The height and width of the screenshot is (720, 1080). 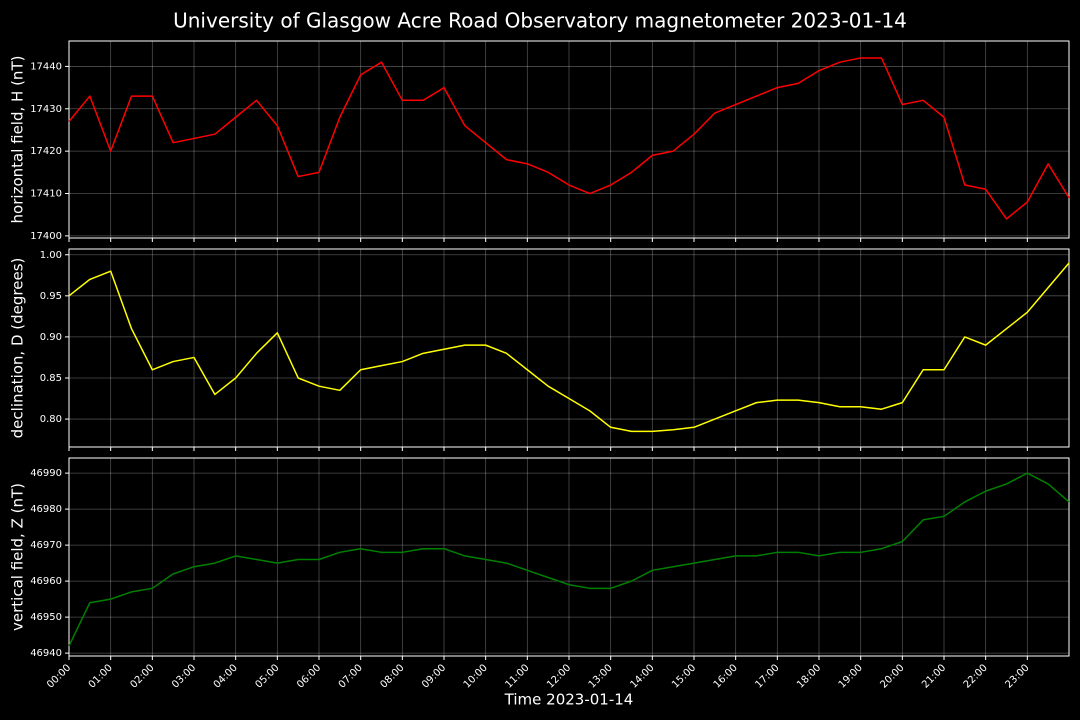 What do you see at coordinates (18, 557) in the screenshot?
I see `y-axis-label: vertical field, Z (nT)` at bounding box center [18, 557].